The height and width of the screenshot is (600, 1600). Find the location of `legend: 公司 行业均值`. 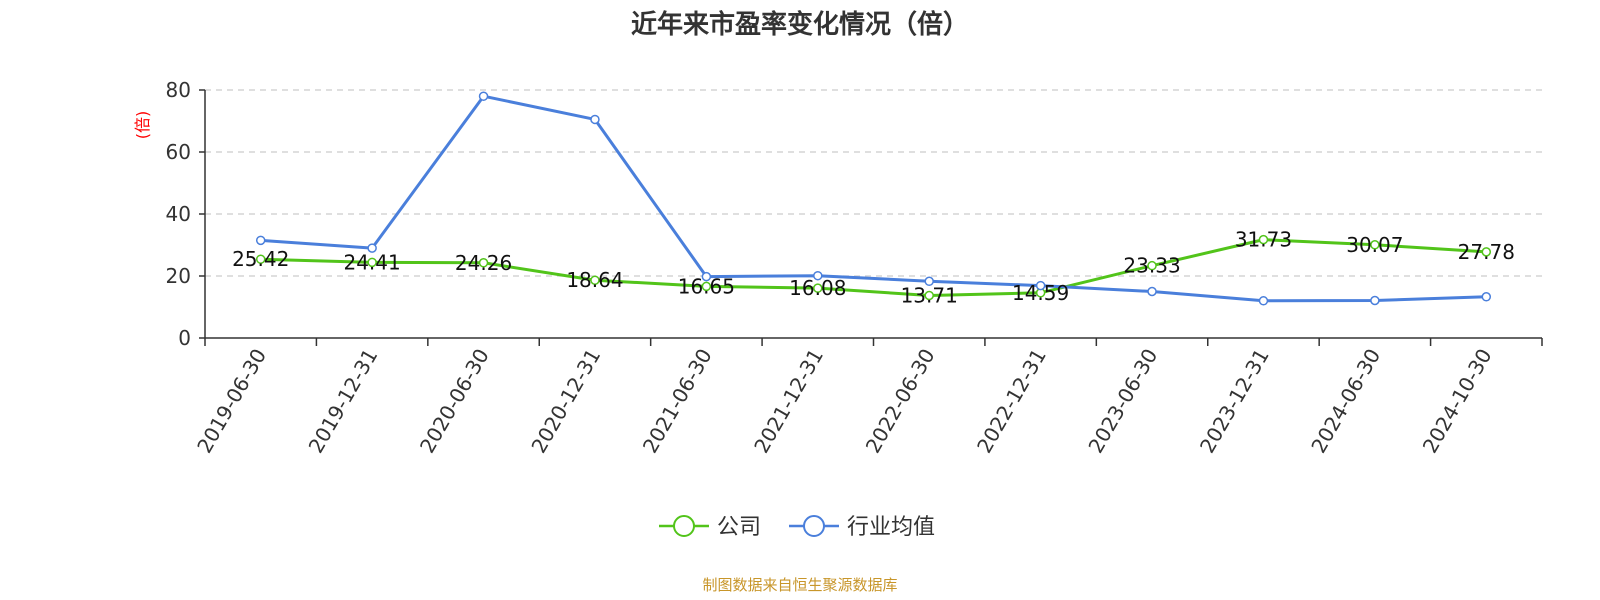

legend: 公司 行业均值 is located at coordinates (797, 527).